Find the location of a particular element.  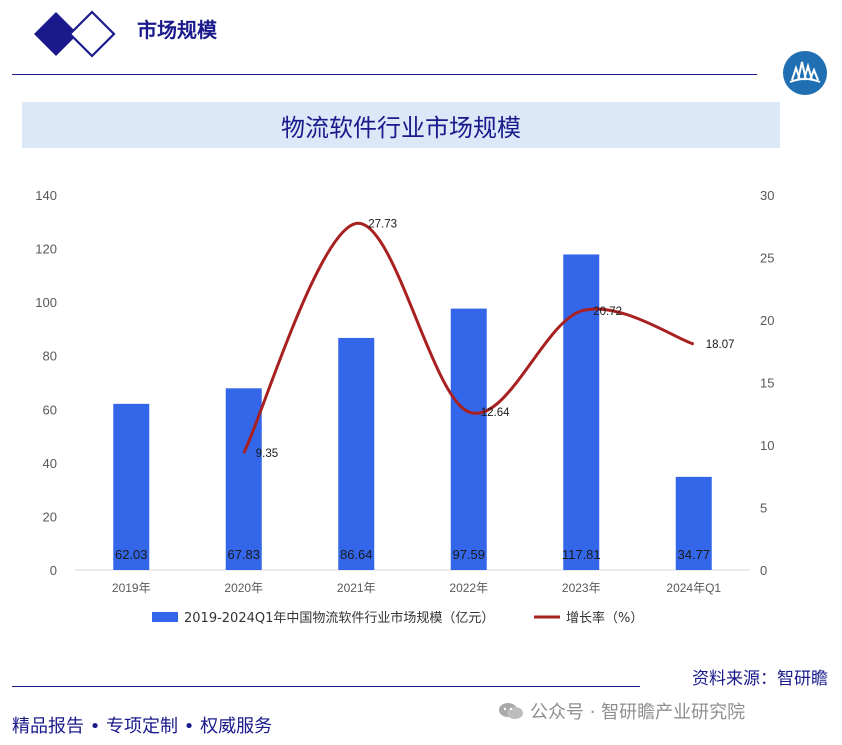

y-right-tick-label: 0 is located at coordinates (763, 570).